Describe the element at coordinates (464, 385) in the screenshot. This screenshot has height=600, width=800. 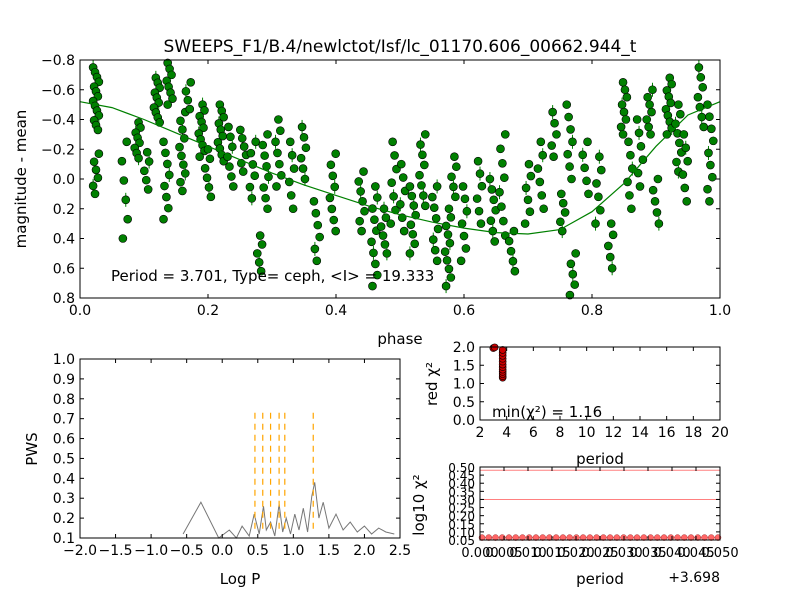
I see `y-tick-label: 1.0` at that location.